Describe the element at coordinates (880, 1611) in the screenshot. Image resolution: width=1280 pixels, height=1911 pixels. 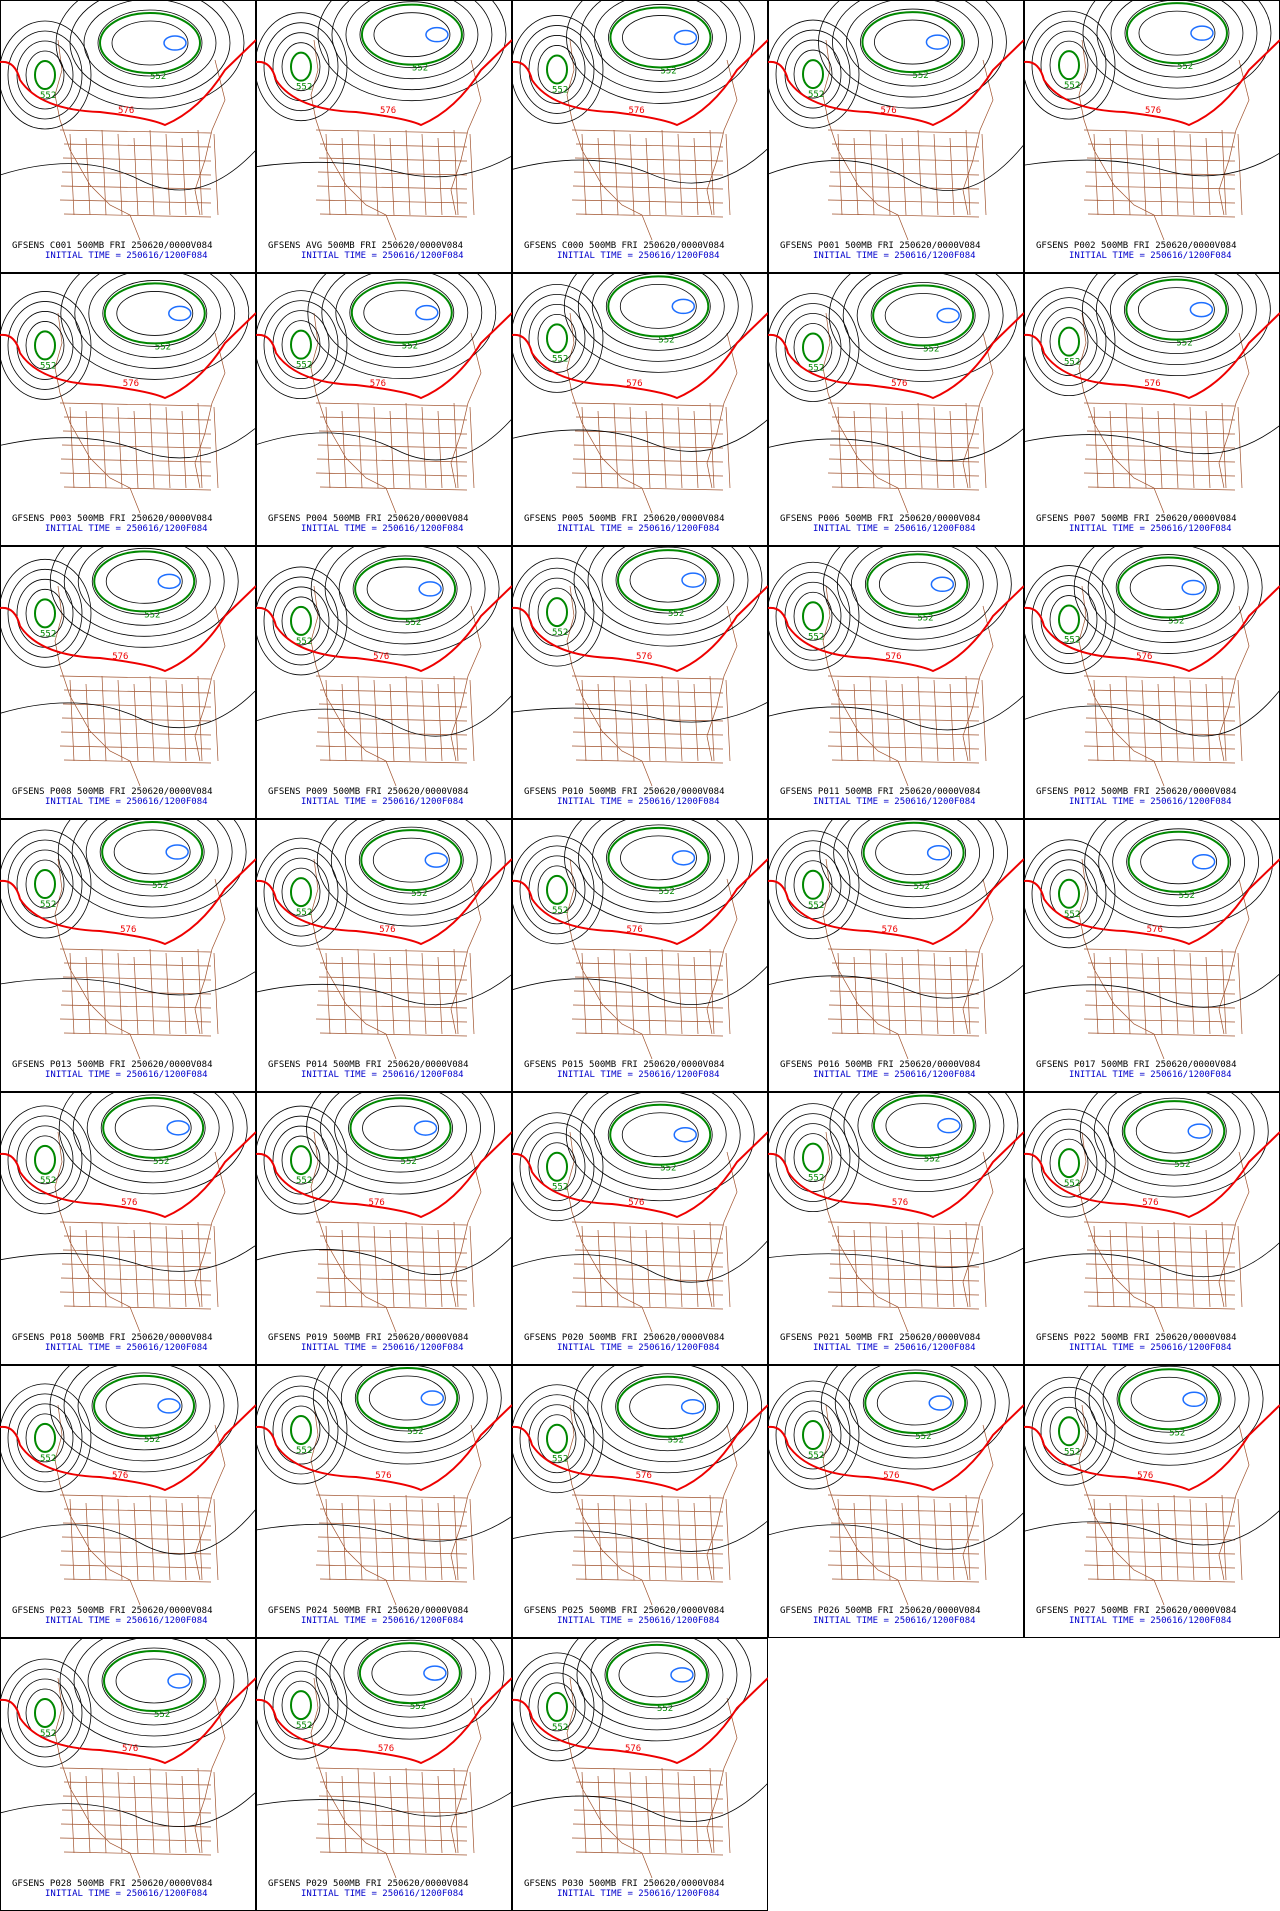
I see `run-title: GFSENS P026 500MB FRI 250620/0000V084` at that location.